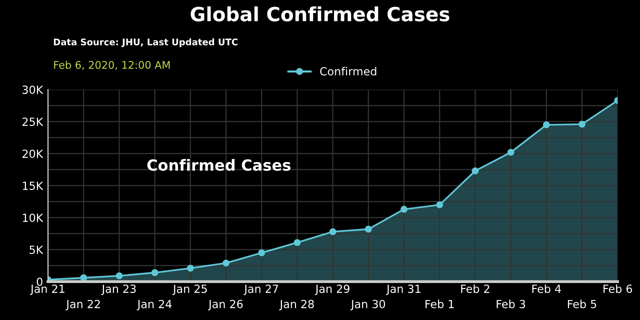 This screenshot has width=640, height=320. What do you see at coordinates (440, 304) in the screenshot?
I see `x-tick-label: Feb 1` at bounding box center [440, 304].